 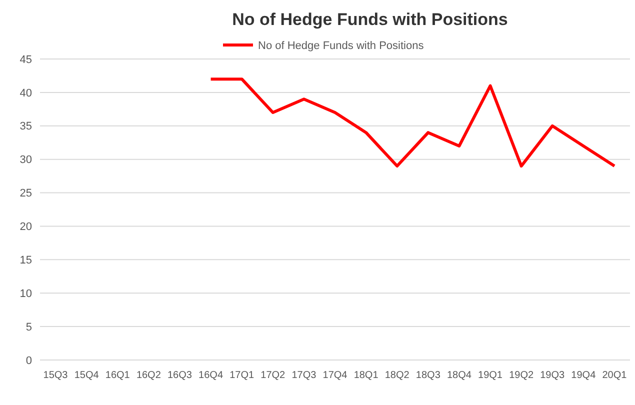 I want to click on x-tick-label: 19Q1, so click(x=490, y=375).